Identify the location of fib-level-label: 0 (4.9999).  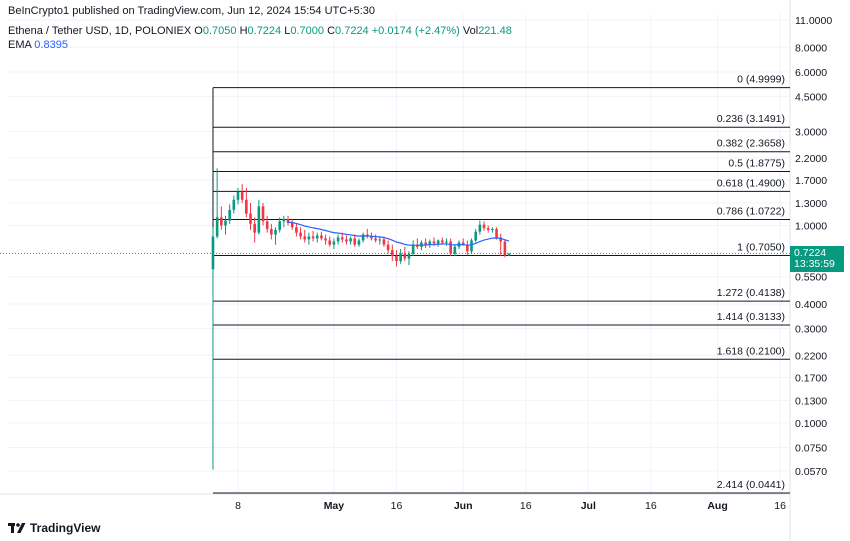
(761, 80).